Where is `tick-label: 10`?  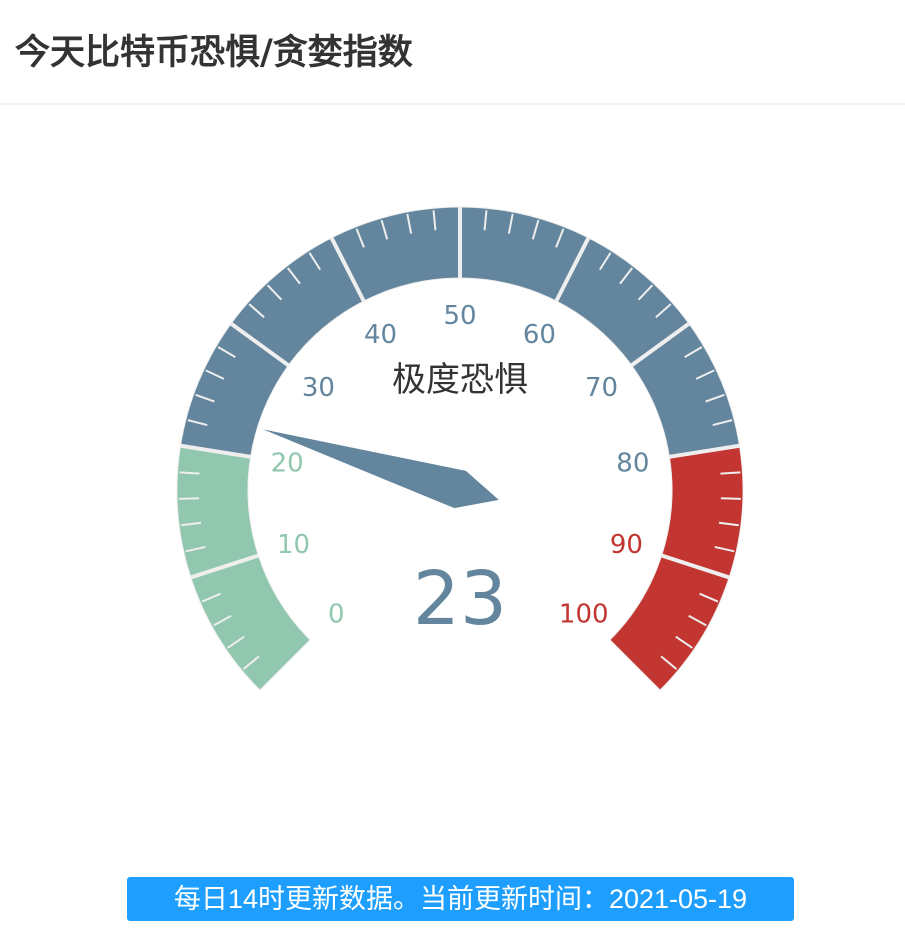
tick-label: 10 is located at coordinates (293, 545).